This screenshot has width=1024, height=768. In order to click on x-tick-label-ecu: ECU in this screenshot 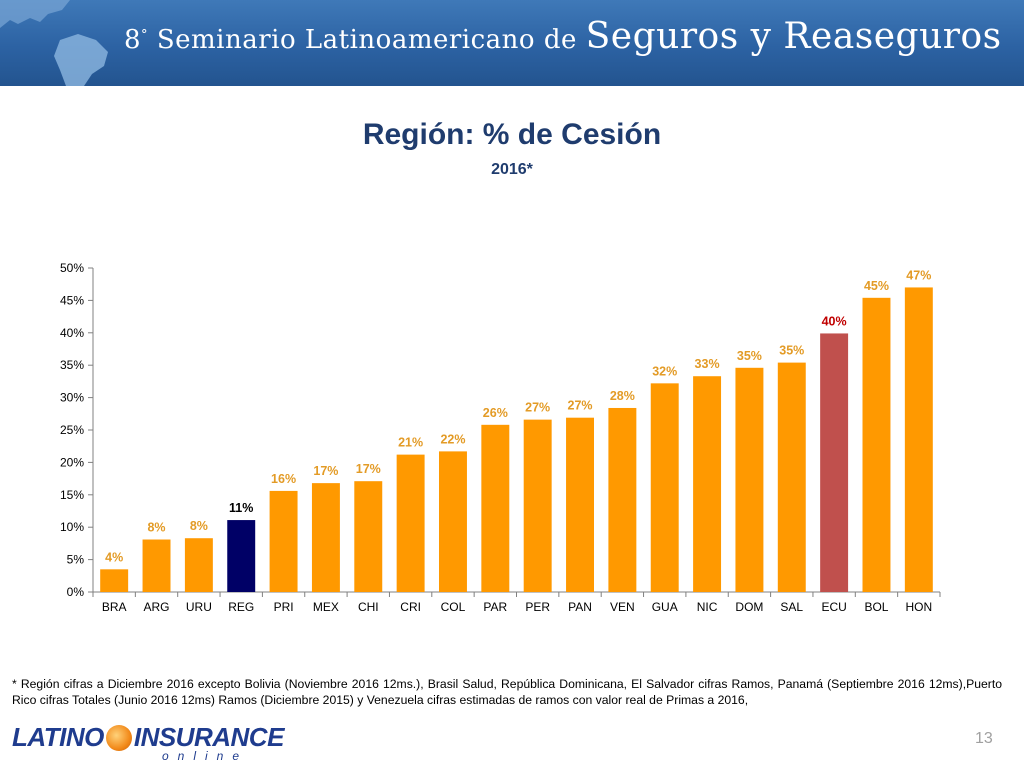, I will do `click(833, 607)`.